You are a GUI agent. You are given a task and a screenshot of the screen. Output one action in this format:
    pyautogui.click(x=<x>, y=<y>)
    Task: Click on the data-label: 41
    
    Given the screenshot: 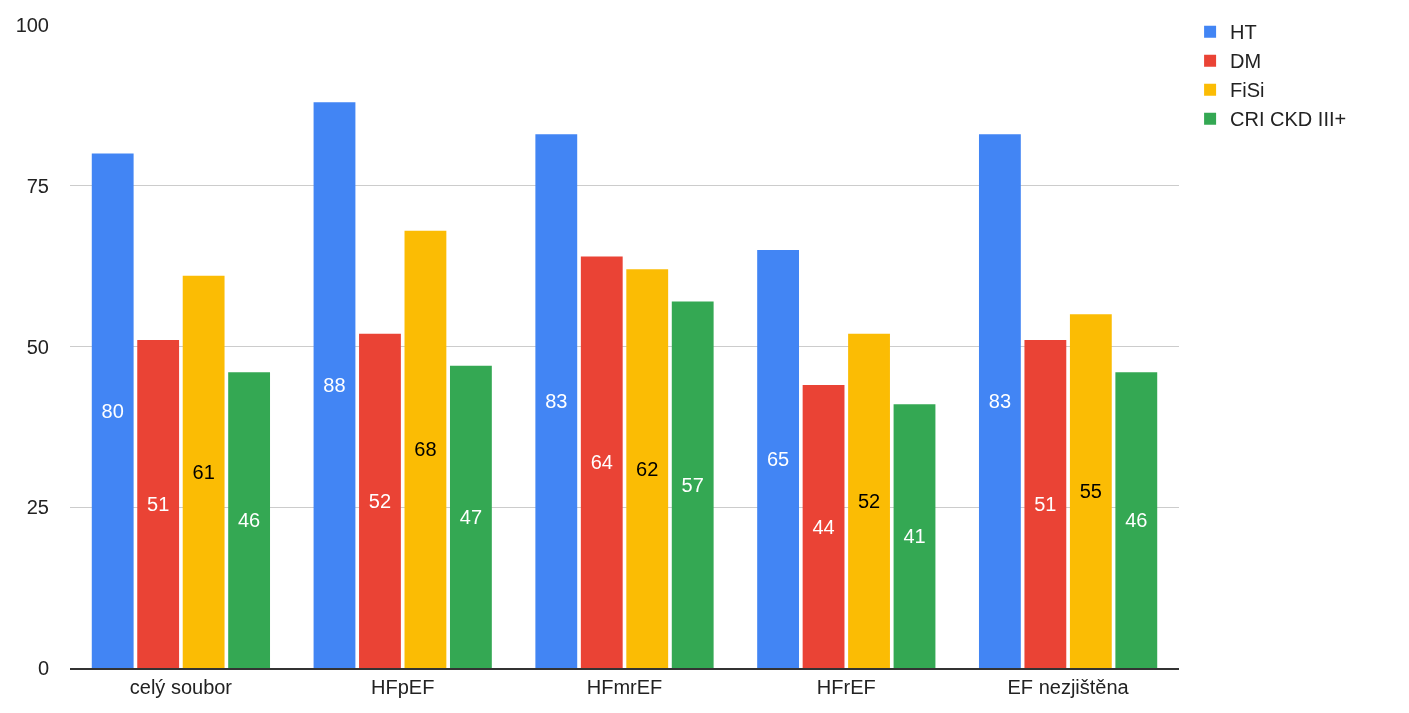 What is the action you would take?
    pyautogui.click(x=914, y=536)
    